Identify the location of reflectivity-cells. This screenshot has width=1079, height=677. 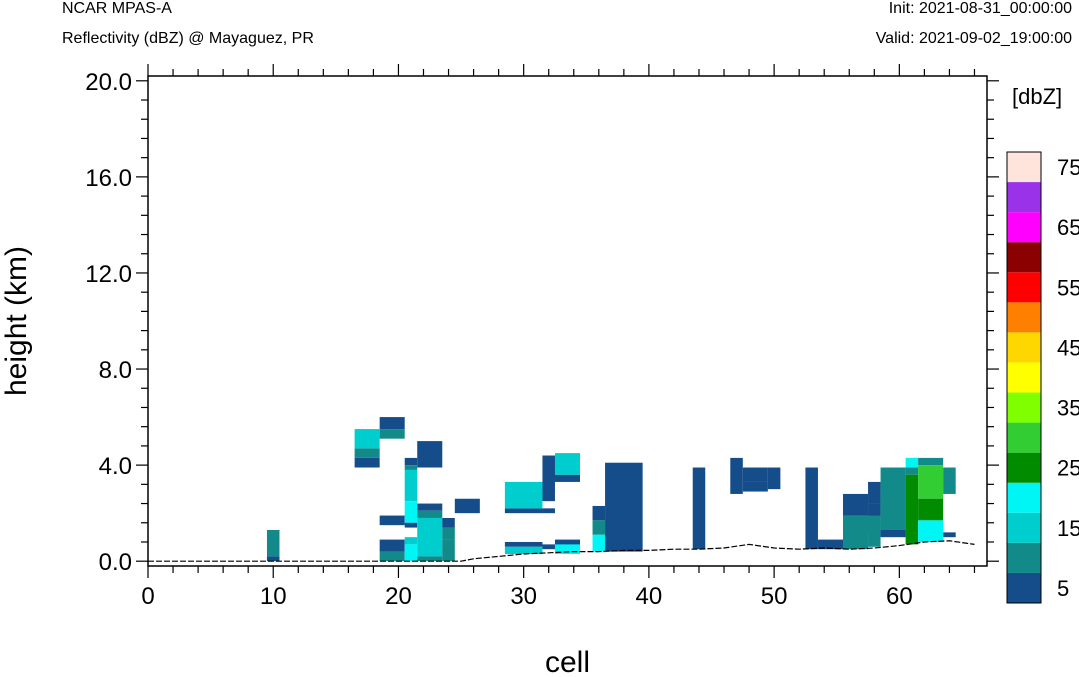
(611, 489).